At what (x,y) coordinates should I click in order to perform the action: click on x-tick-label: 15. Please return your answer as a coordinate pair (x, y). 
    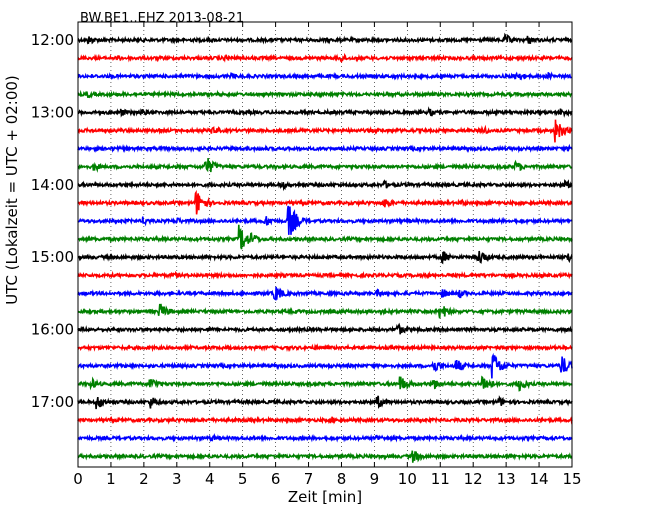
    Looking at the image, I should click on (571, 479).